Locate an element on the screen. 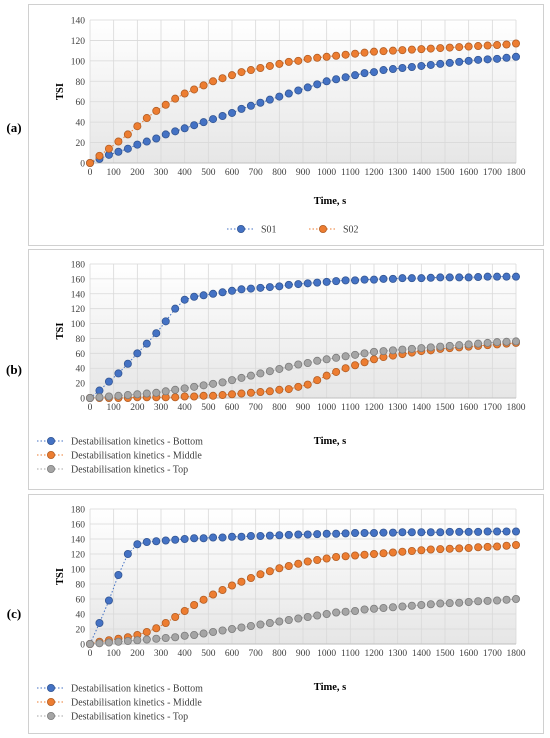 The width and height of the screenshot is (550, 738). y-tick-label: 120 is located at coordinates (78, 42).